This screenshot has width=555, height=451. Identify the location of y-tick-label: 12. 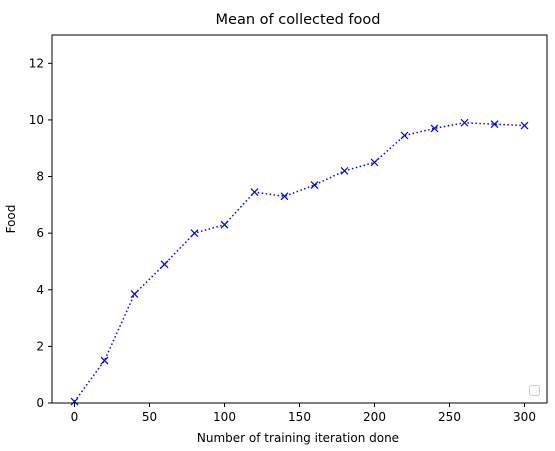
(36, 63).